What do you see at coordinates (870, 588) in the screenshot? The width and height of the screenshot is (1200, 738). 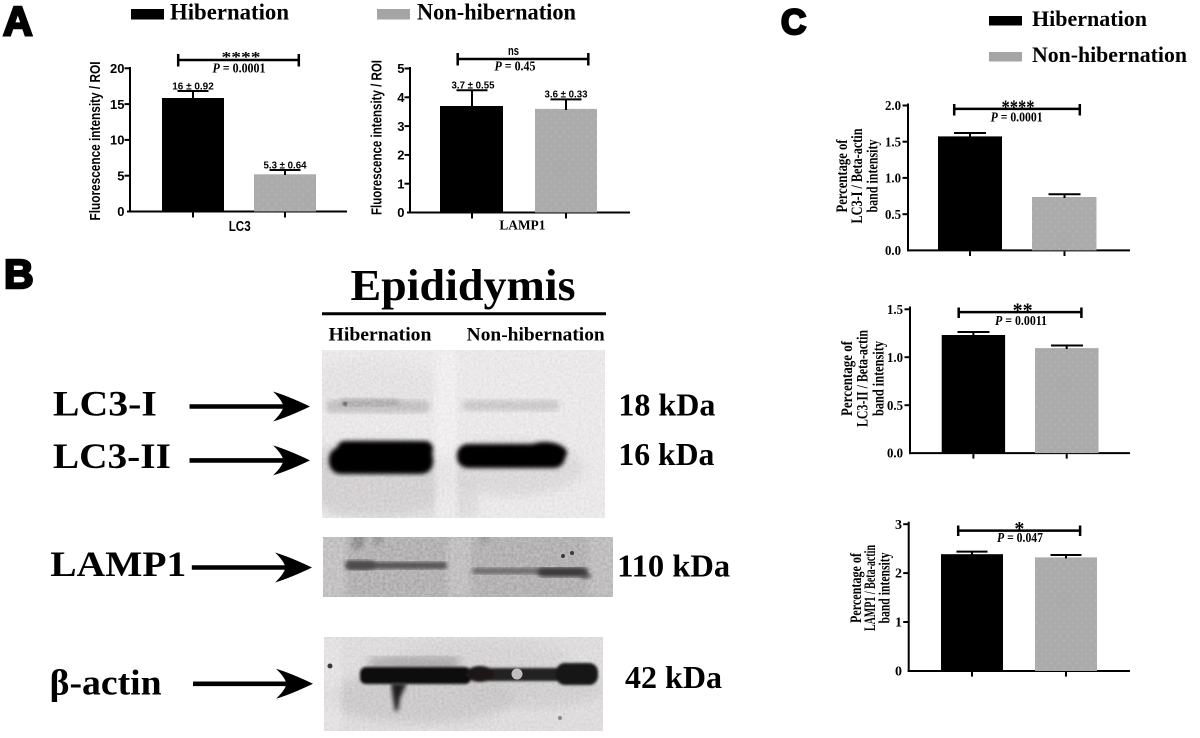 I see `svg-text: LAMP1 / Beta-actin` at bounding box center [870, 588].